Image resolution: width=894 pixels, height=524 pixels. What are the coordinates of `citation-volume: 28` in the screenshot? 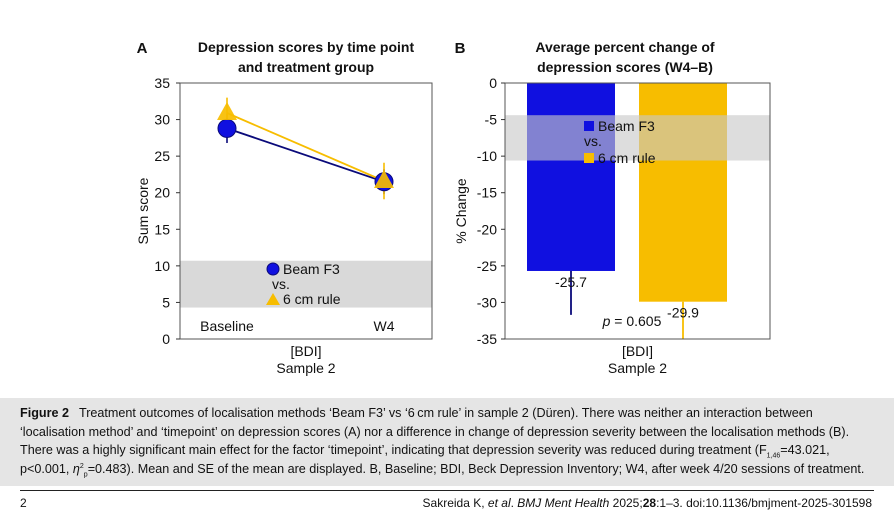 It's located at (649, 503).